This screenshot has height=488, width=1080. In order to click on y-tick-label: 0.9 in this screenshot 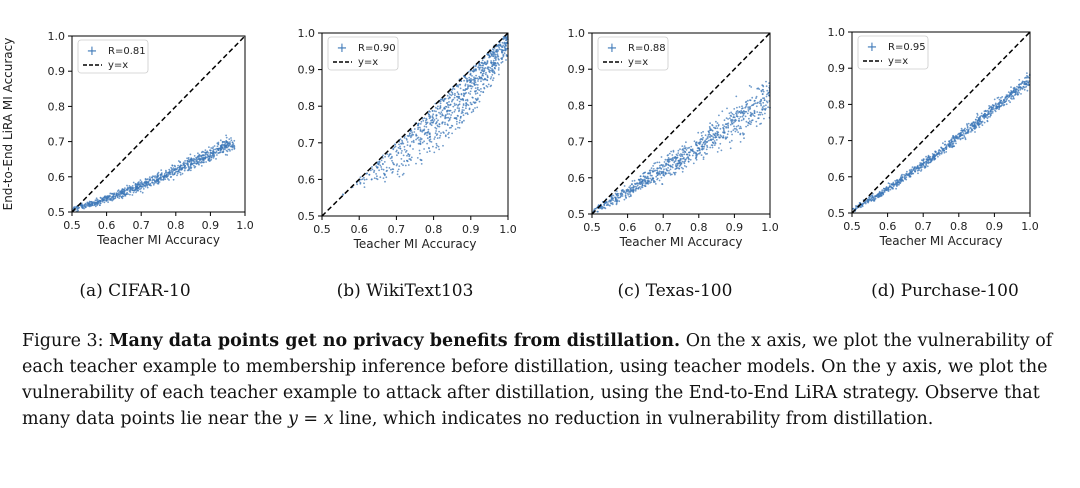, I will do `click(57, 71)`.